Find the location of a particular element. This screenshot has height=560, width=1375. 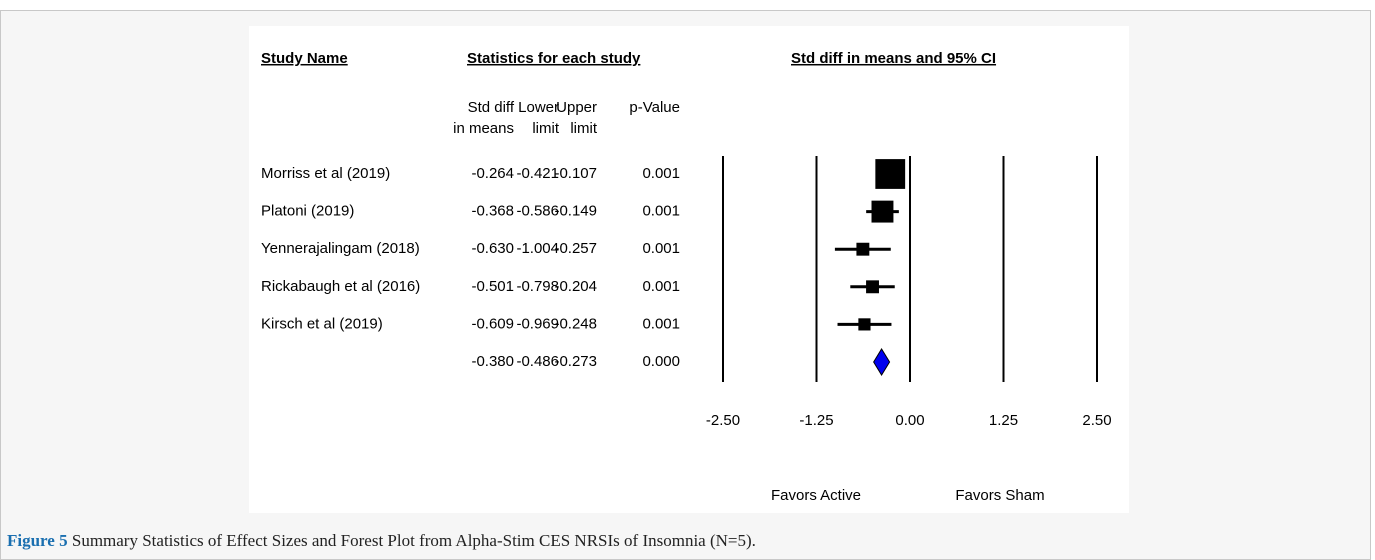

cell-value: -0.264 is located at coordinates (492, 173).